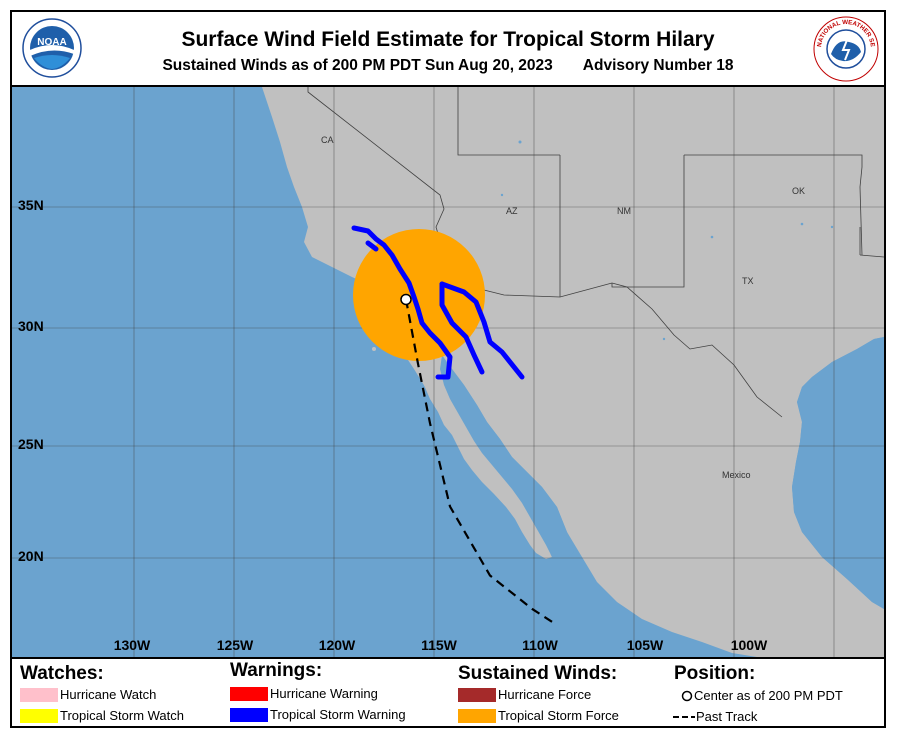 The width and height of the screenshot is (897, 738). I want to click on noaa-logo: NOAA, so click(52, 48).